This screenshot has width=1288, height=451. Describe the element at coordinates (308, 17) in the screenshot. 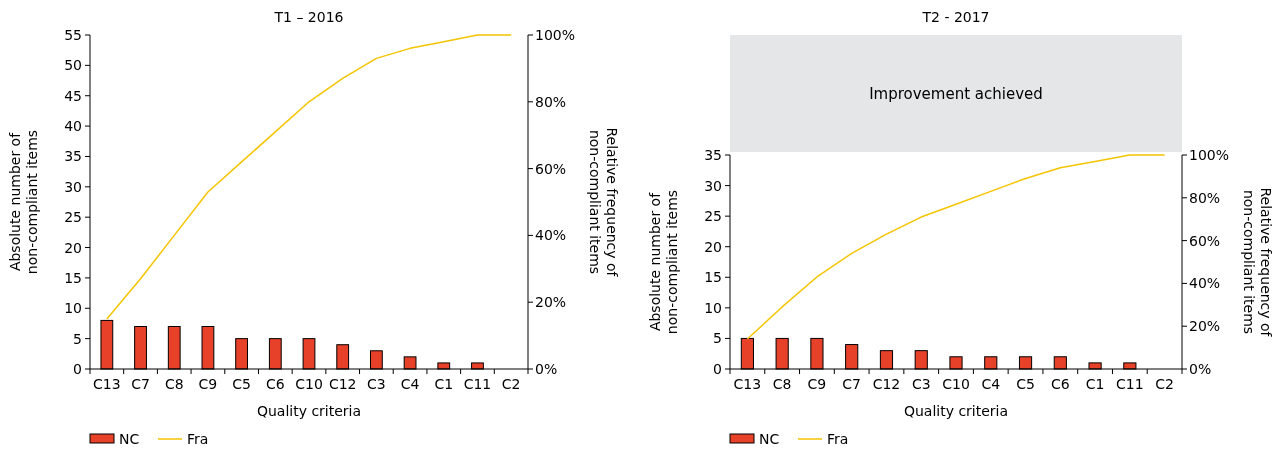

I see `chart-title: T1 – 2016` at that location.